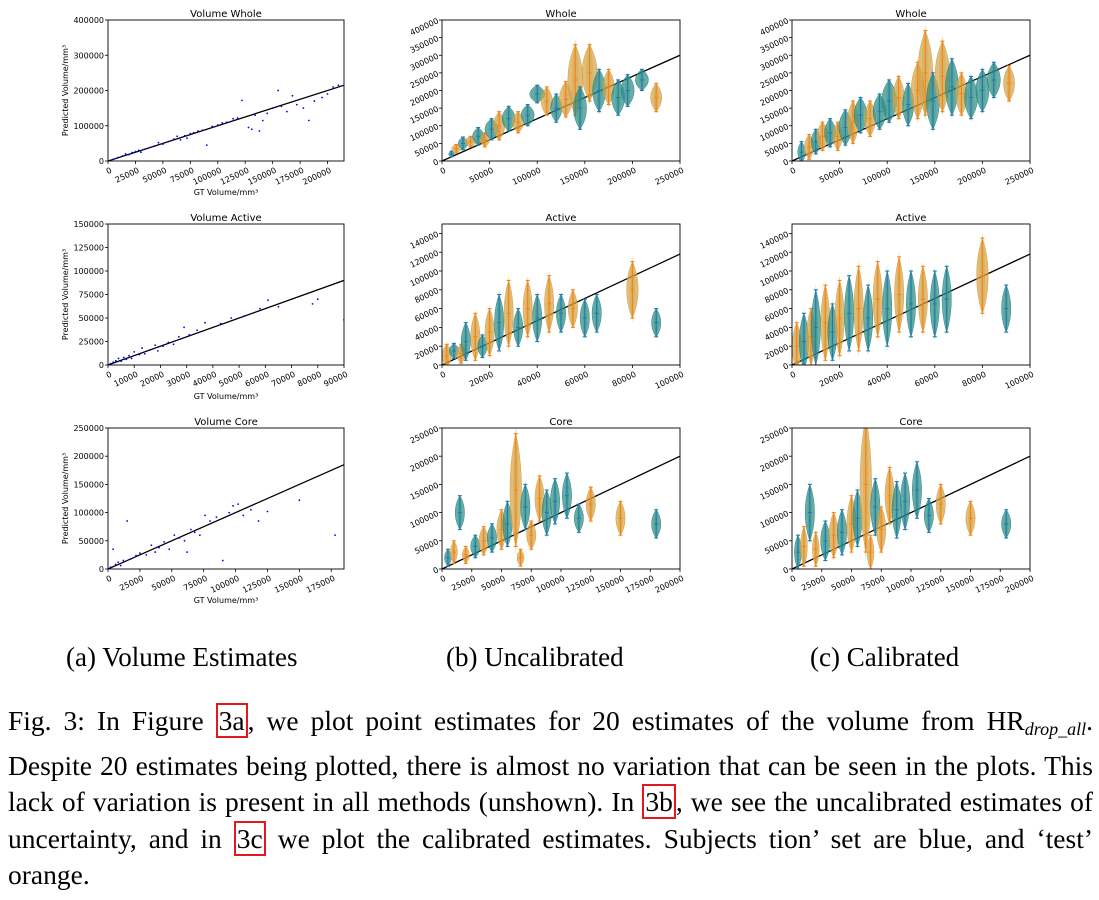  Describe the element at coordinates (561, 218) in the screenshot. I see `chart-title: Active` at that location.